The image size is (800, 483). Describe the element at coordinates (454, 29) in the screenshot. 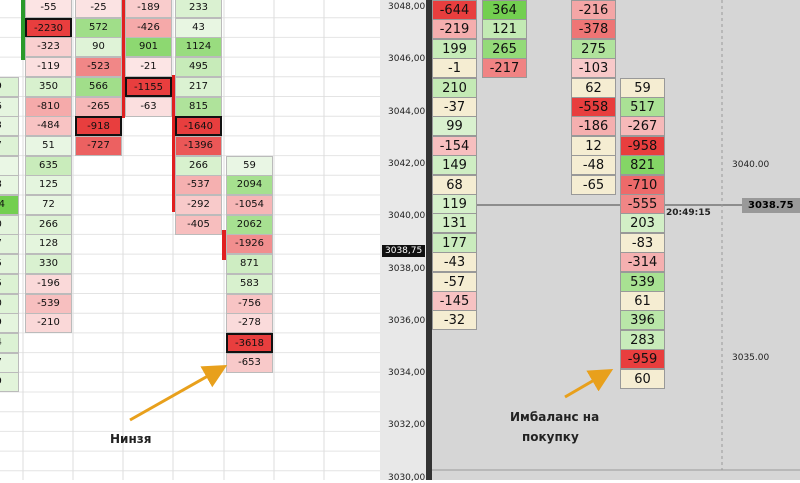

I see `footprint-cell: -219` at that location.